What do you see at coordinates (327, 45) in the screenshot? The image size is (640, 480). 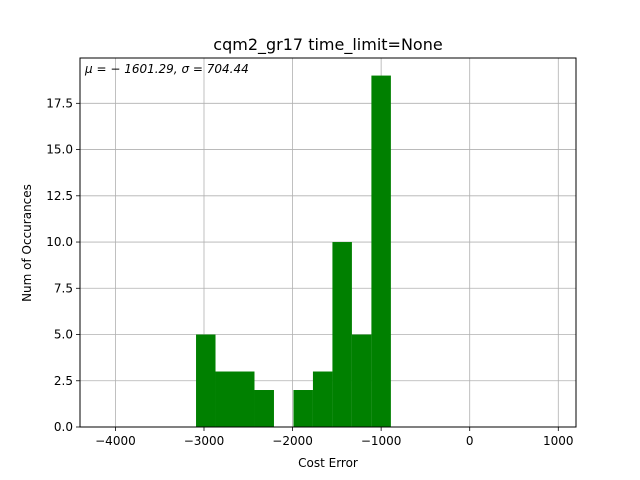 I see `chart-title: cqm2_gr17 time_limit=None` at bounding box center [327, 45].